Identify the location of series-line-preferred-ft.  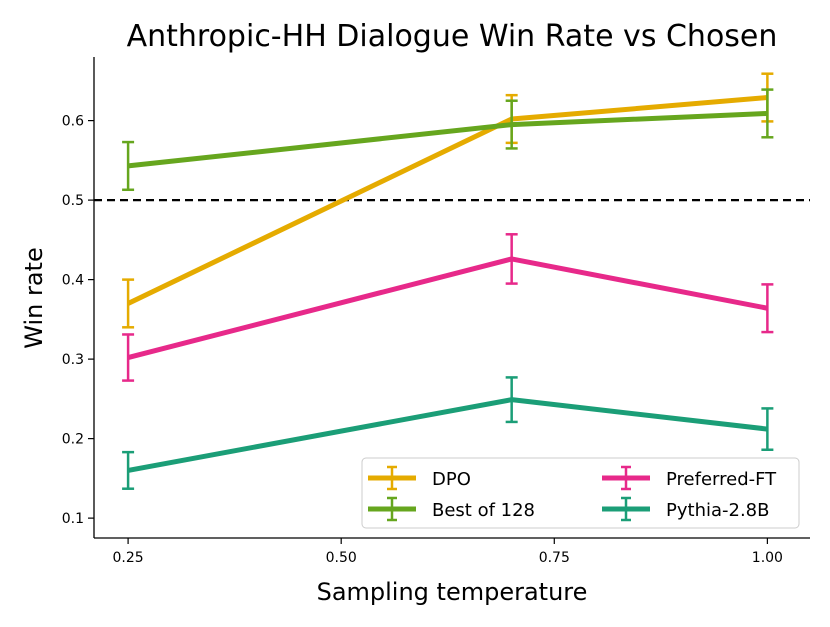
(447, 308).